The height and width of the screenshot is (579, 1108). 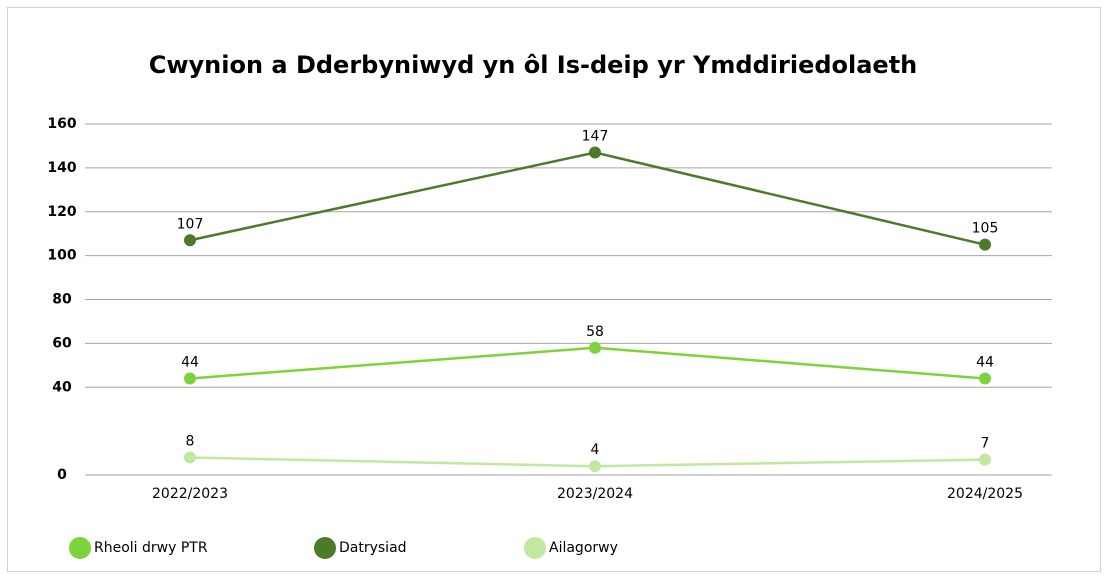 I want to click on y-tick-label: 80, so click(x=62, y=300).